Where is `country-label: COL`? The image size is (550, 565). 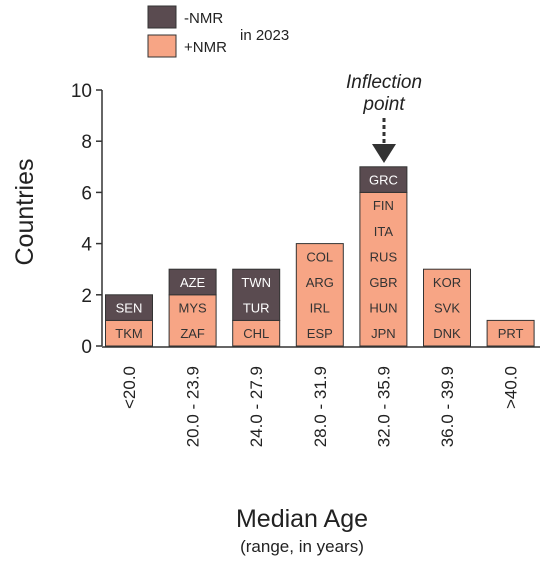 country-label: COL is located at coordinates (319, 256).